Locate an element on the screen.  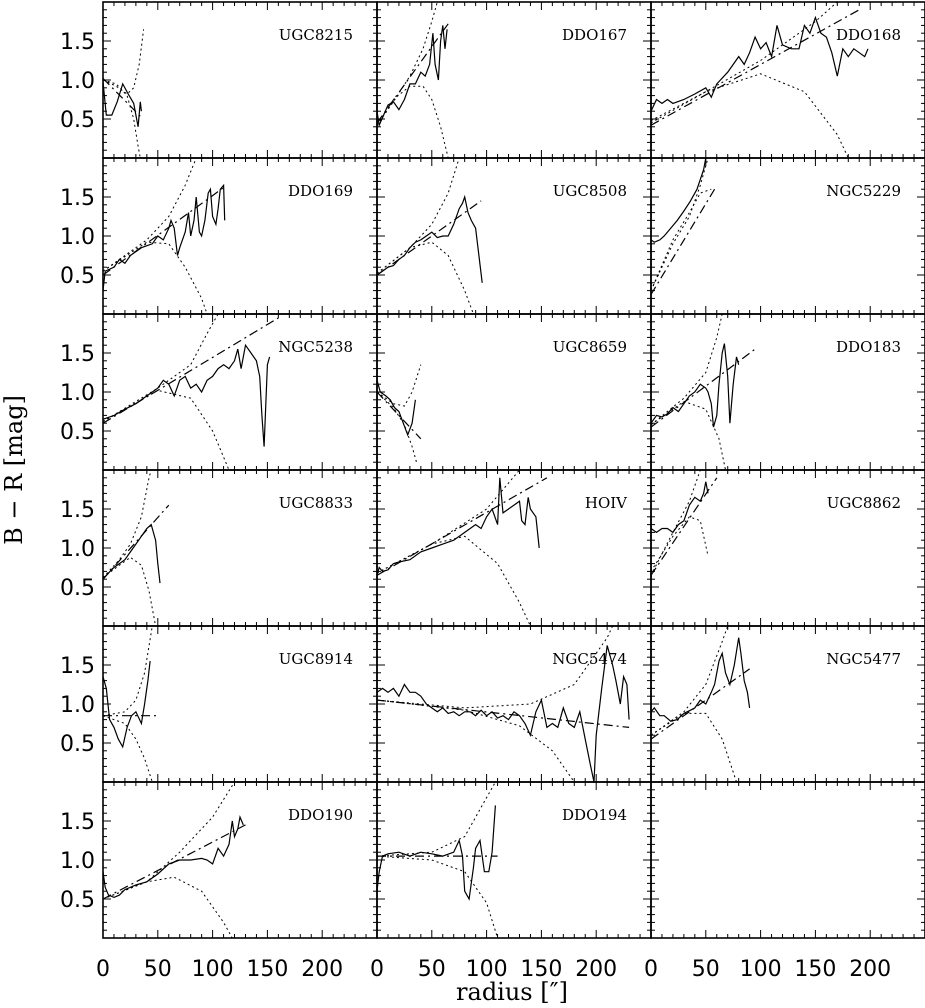
panel-ddo167: DDO167 is located at coordinates (514, 80).